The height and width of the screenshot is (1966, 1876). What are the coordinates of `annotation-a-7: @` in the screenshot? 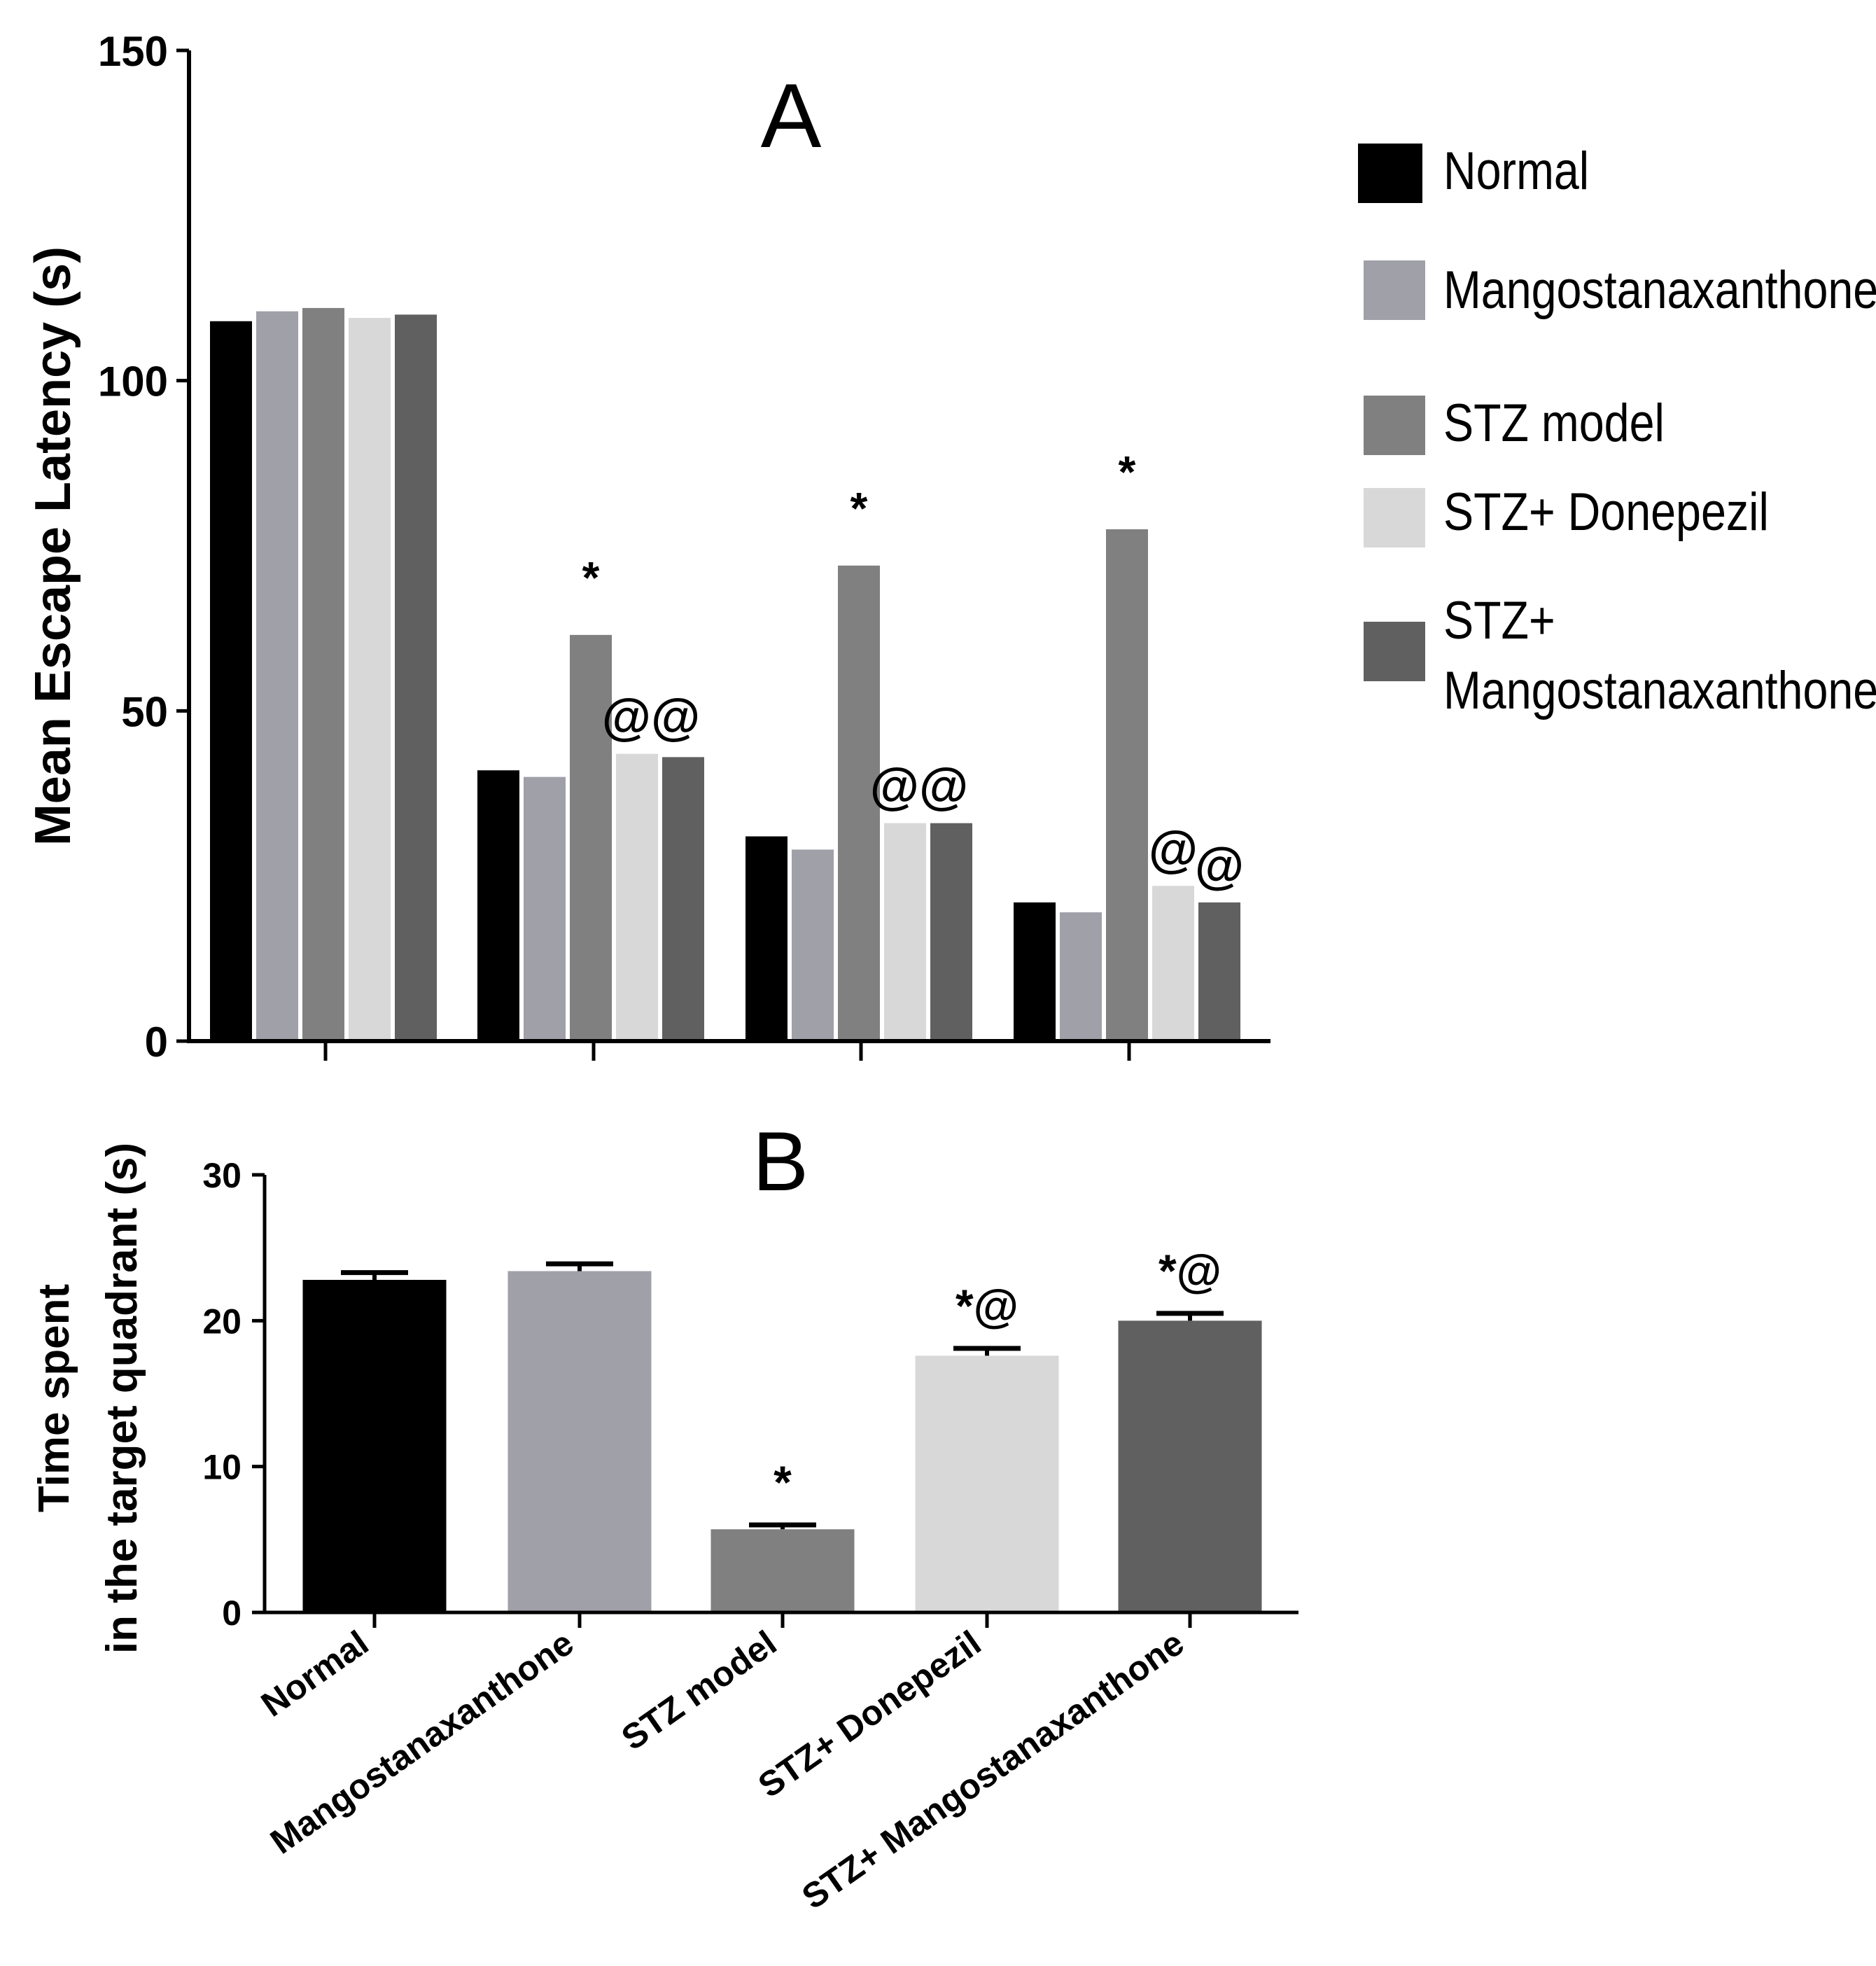 It's located at (1219, 866).